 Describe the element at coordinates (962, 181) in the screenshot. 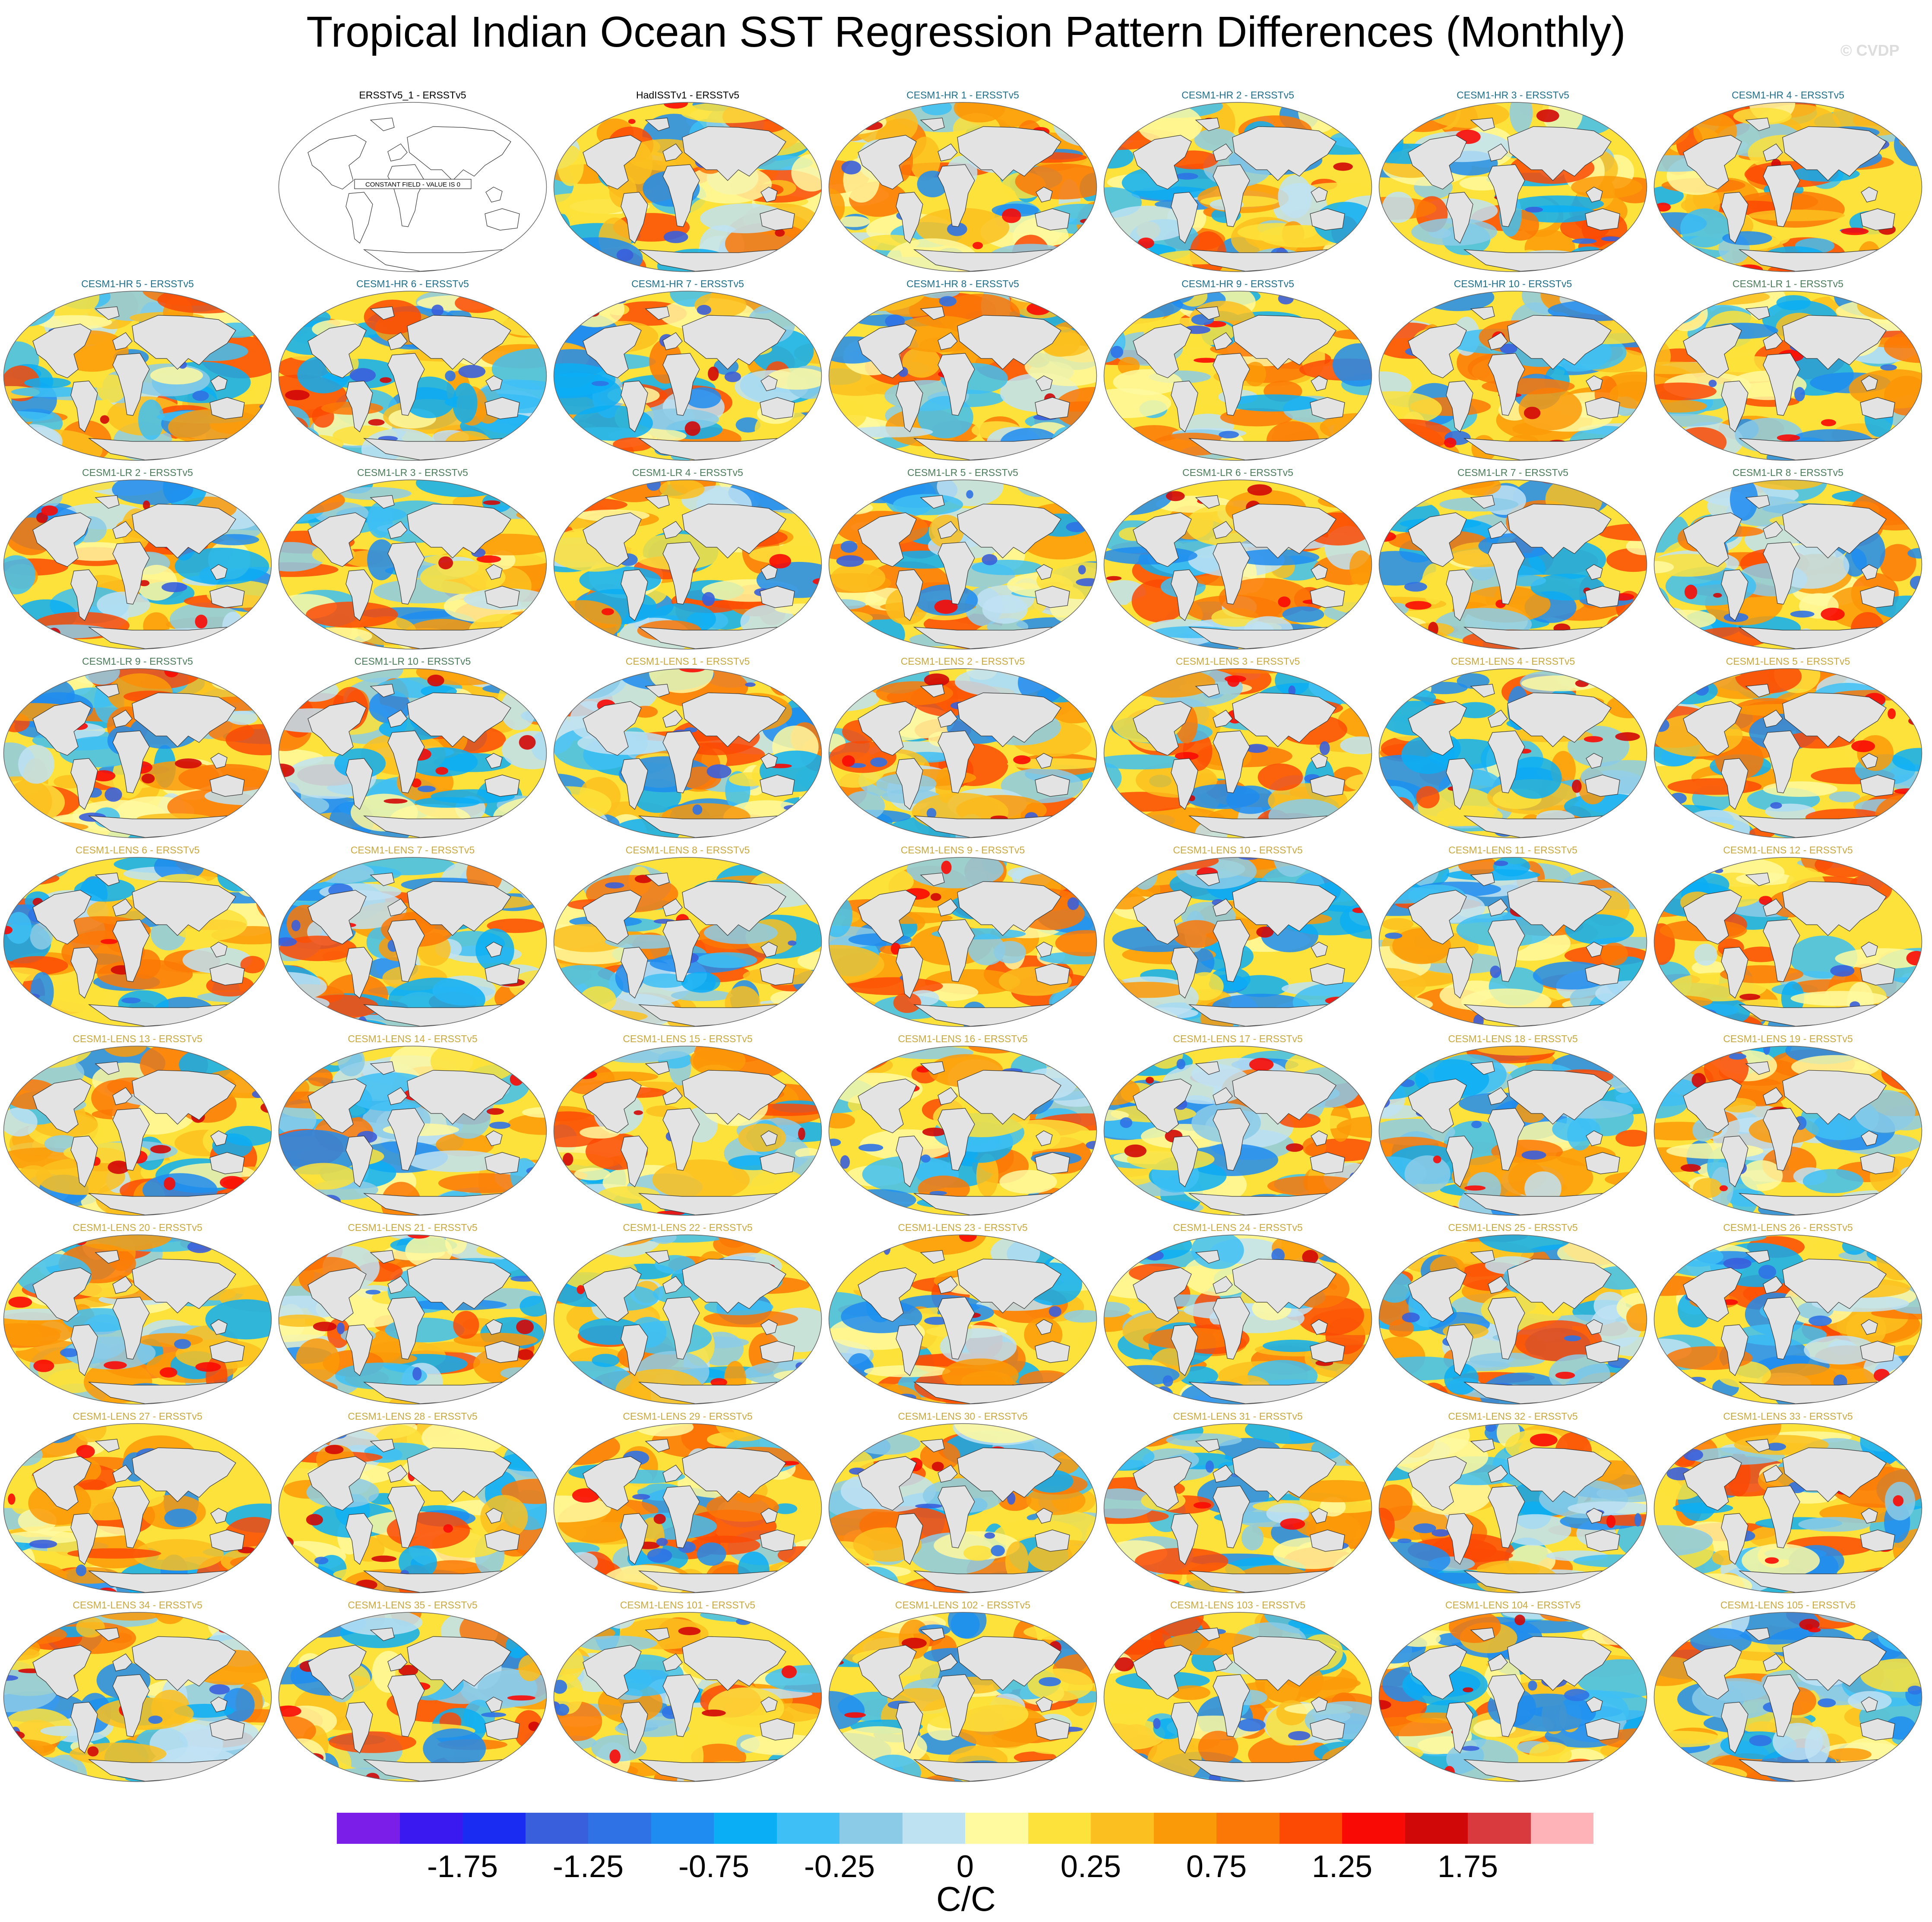

I see `map-panel: CESM1-HR 1 - ERSSTv5` at that location.